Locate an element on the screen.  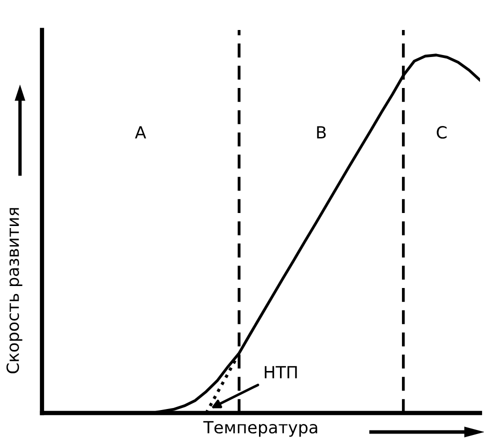
y-axis-title: Скорость развития is located at coordinates (14, 291).